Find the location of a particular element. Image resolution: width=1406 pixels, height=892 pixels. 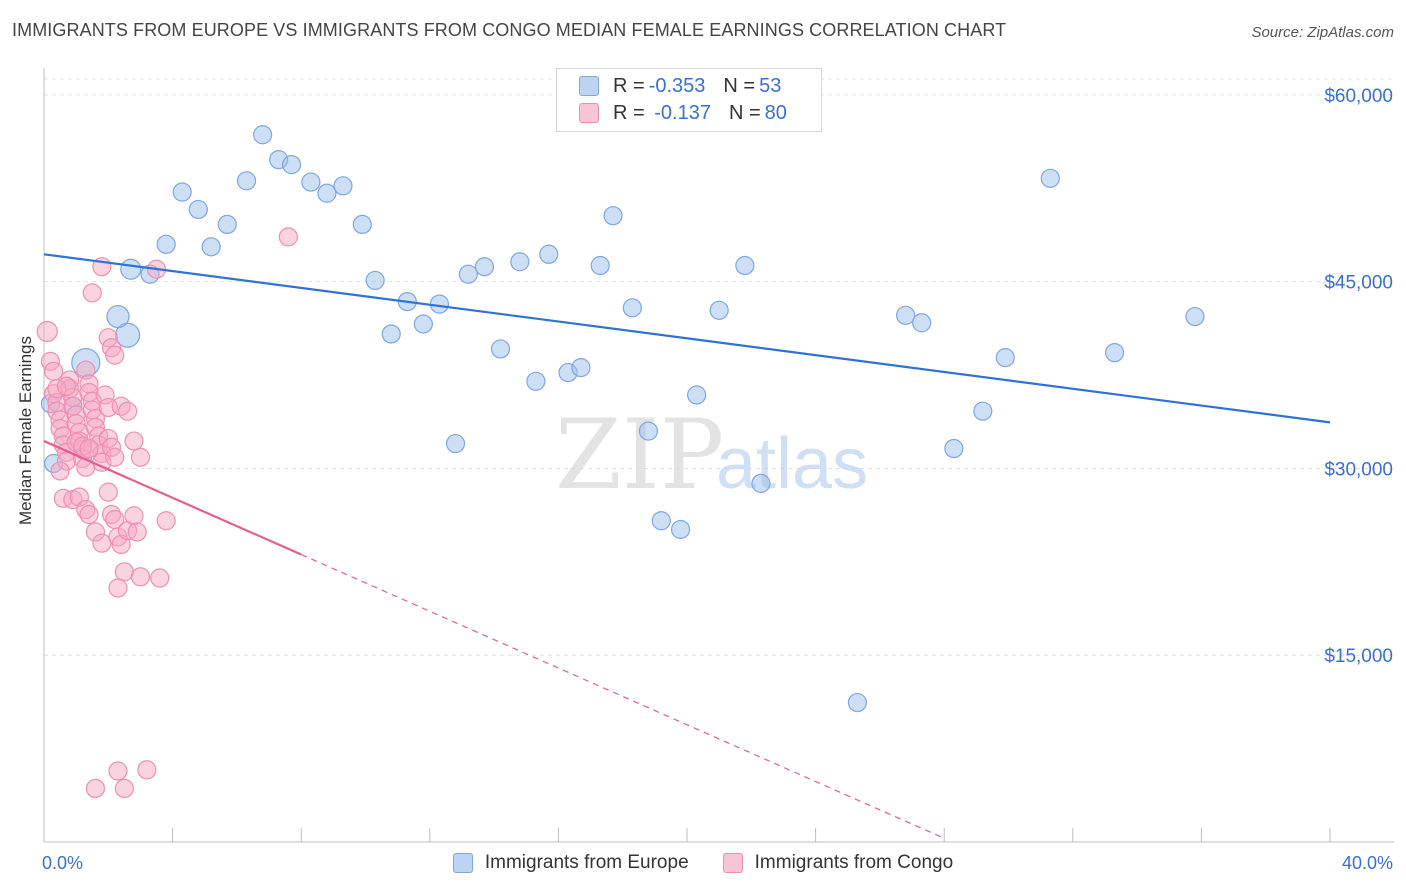

congo-r-label: R = is located at coordinates (629, 112).